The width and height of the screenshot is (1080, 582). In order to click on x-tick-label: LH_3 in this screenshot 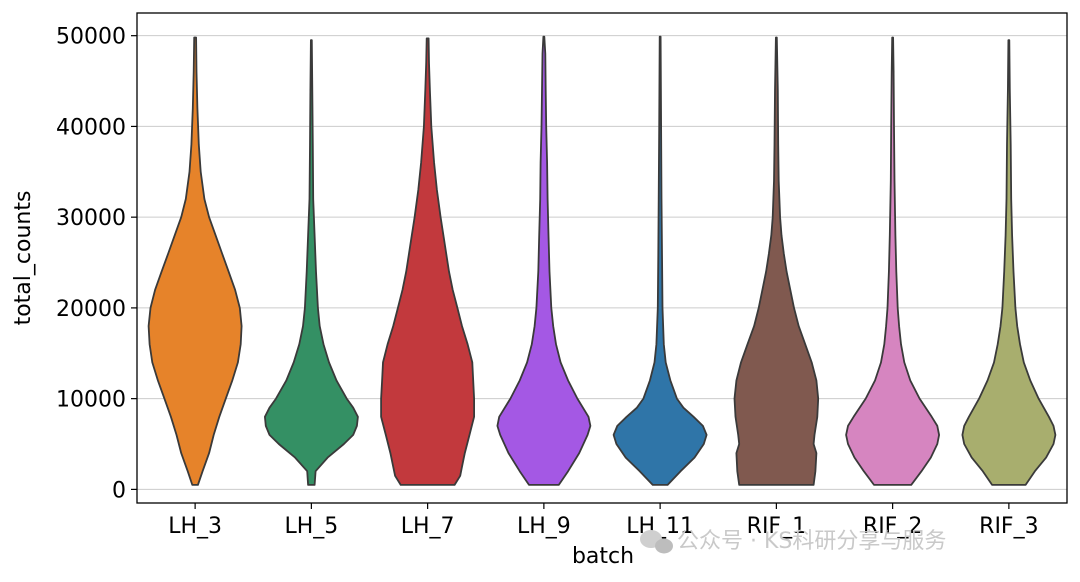, I will do `click(195, 526)`.